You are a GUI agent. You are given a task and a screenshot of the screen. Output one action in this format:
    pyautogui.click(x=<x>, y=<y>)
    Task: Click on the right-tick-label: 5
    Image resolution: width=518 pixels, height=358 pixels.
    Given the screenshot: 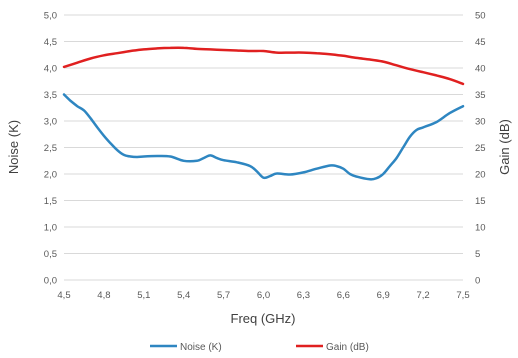 What is the action you would take?
    pyautogui.click(x=477, y=254)
    